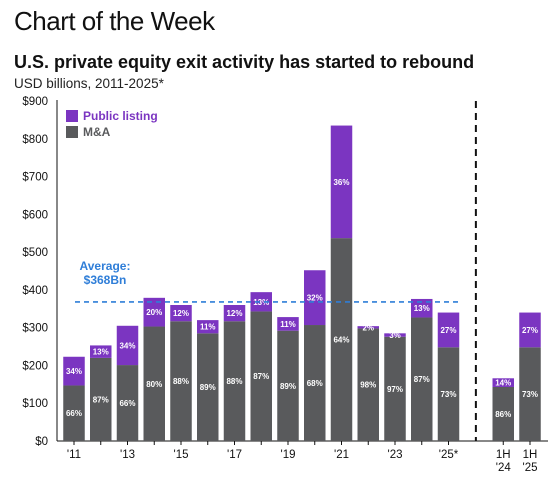 This screenshot has width=552, height=496. I want to click on y-tick-label: $700, so click(35, 178).